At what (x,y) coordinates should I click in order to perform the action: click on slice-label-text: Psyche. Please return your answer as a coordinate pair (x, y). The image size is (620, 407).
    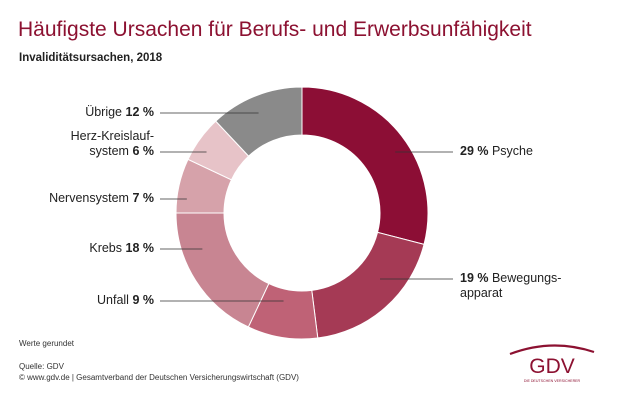
    Looking at the image, I should click on (510, 151).